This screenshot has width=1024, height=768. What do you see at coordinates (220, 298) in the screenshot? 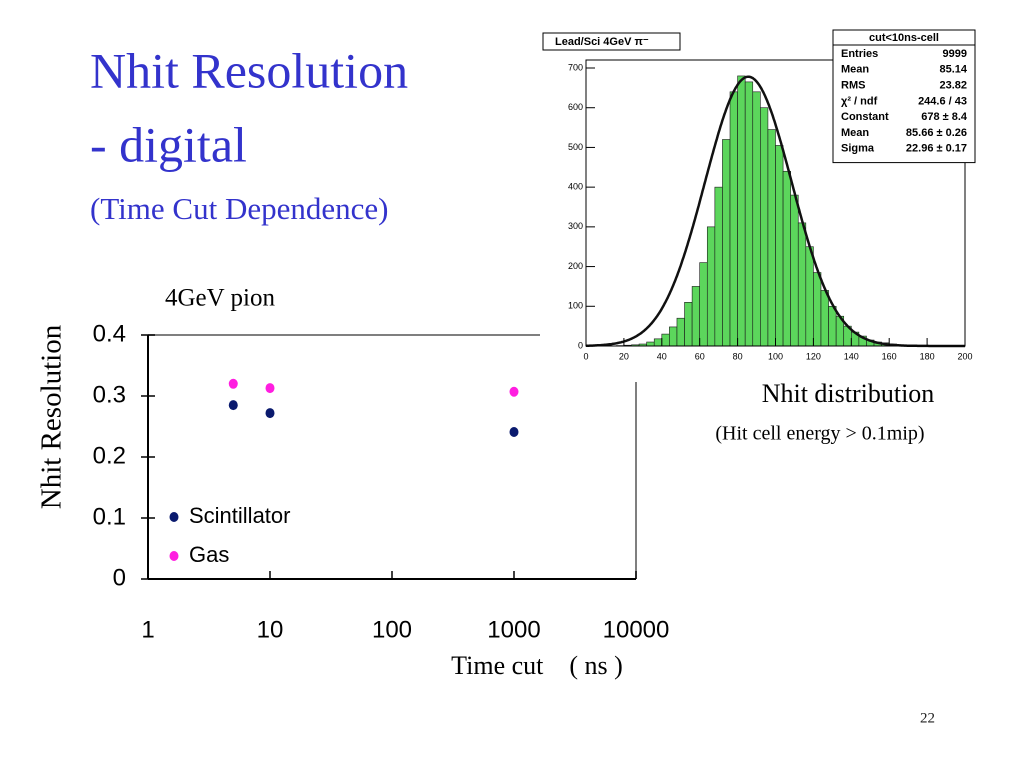
I see `chart-title: 4GeV pion` at bounding box center [220, 298].